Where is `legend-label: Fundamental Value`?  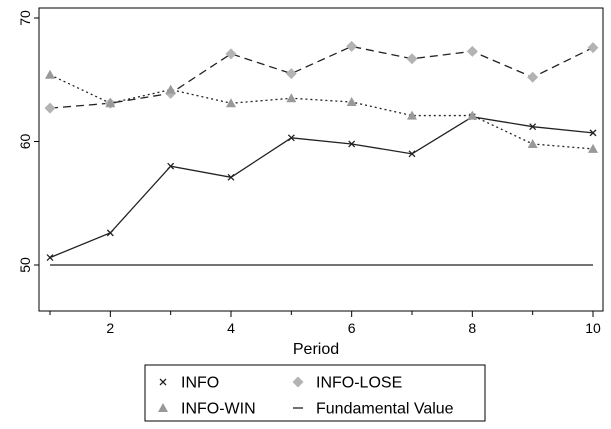 legend-label: Fundamental Value is located at coordinates (385, 409).